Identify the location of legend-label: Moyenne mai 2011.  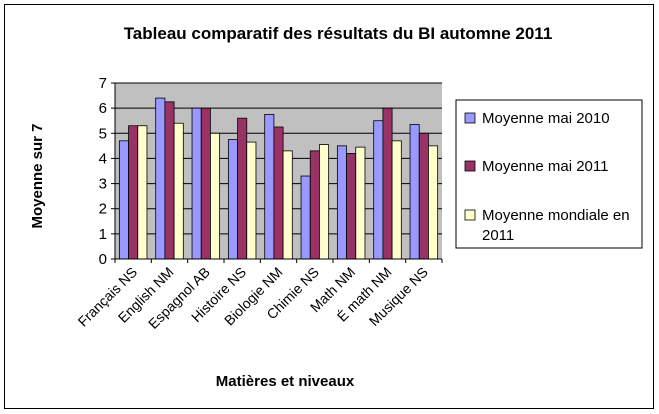
(545, 166).